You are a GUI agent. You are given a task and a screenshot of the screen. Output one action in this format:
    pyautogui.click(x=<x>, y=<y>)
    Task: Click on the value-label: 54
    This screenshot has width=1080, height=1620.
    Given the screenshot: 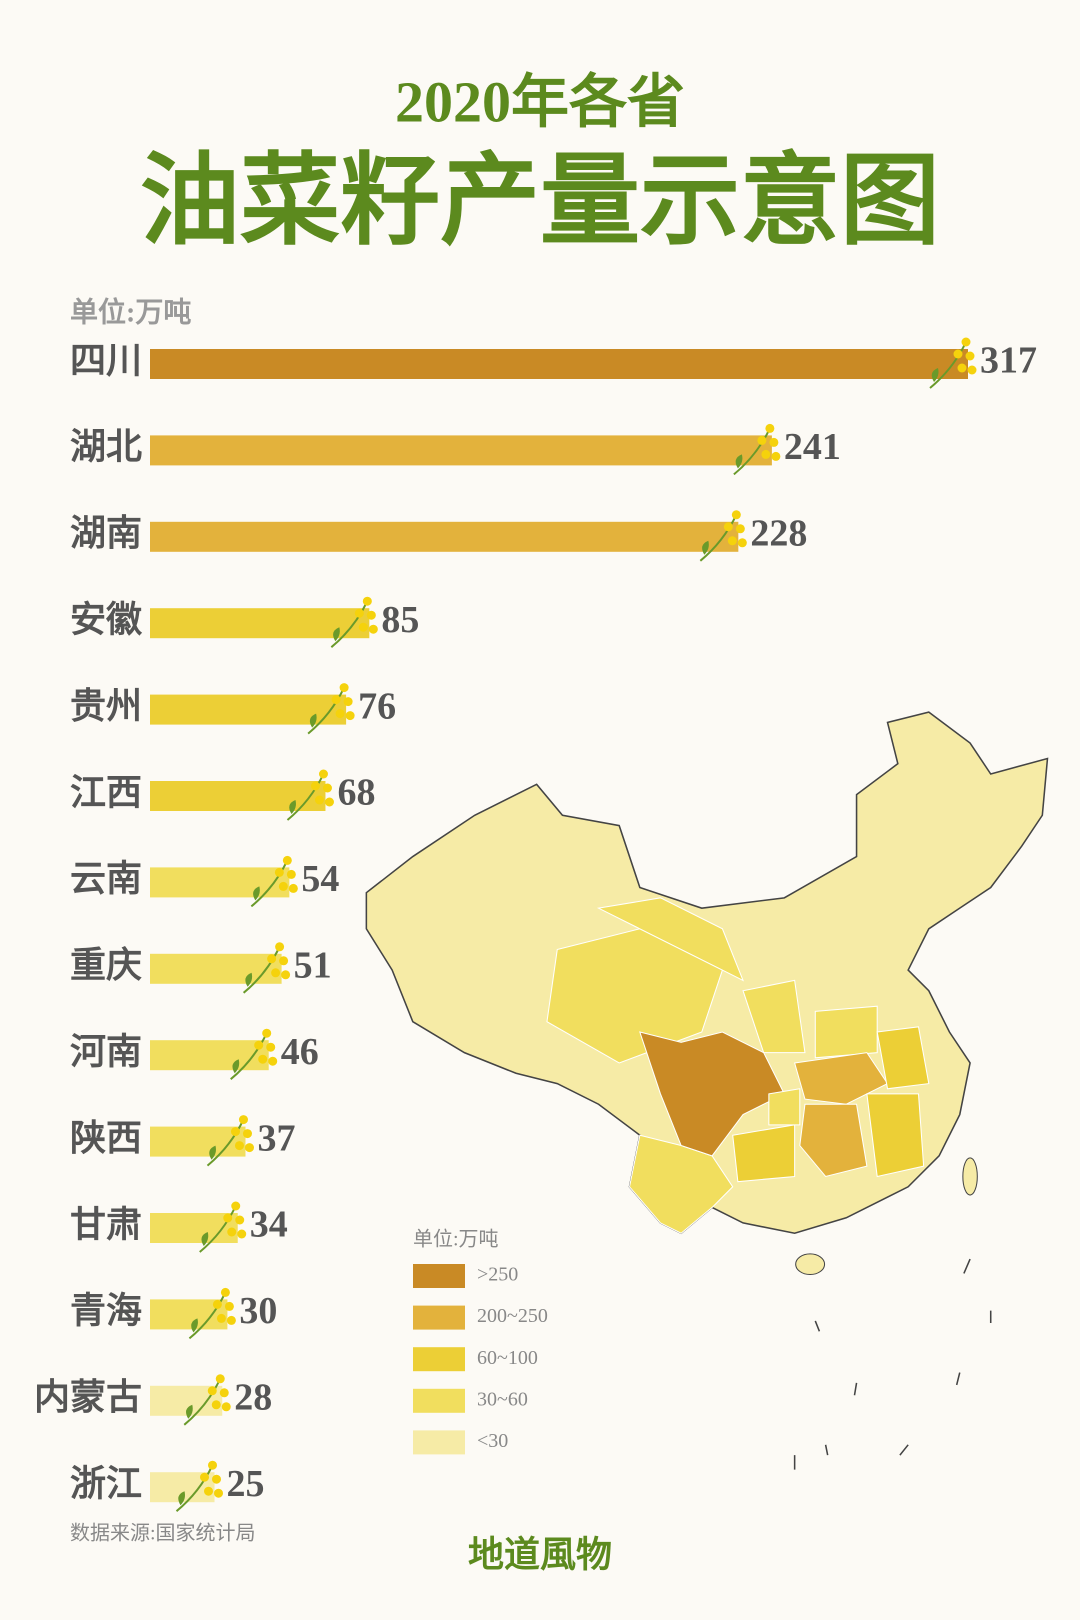 What is the action you would take?
    pyautogui.click(x=320, y=879)
    